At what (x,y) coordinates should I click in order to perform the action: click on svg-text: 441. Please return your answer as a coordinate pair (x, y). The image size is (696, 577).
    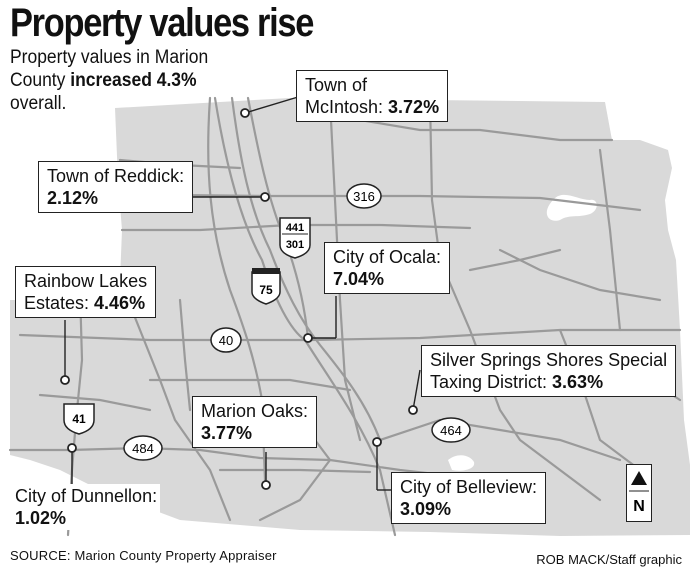
    Looking at the image, I should click on (295, 228).